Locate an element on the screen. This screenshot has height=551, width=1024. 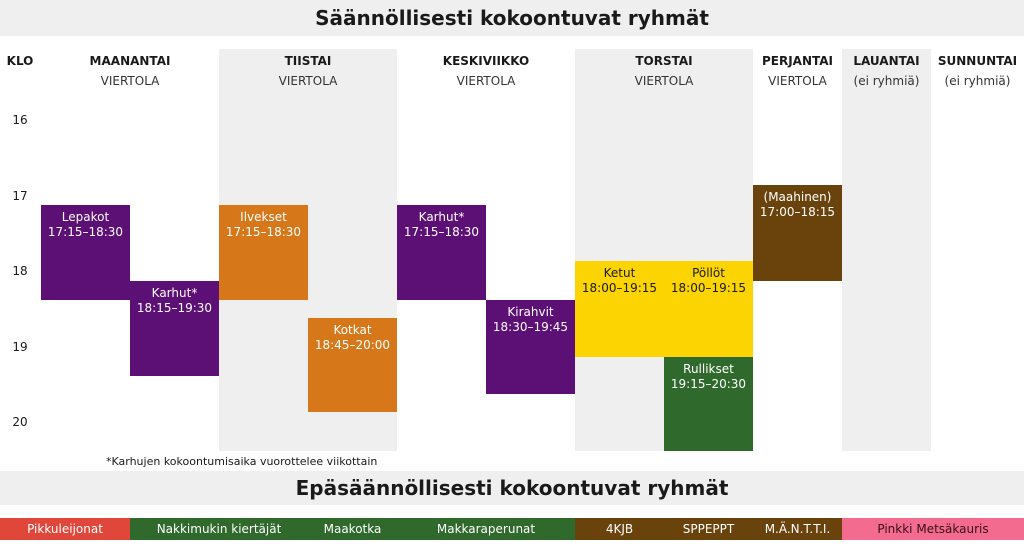
event-name: (Maahinen) is located at coordinates (797, 197).